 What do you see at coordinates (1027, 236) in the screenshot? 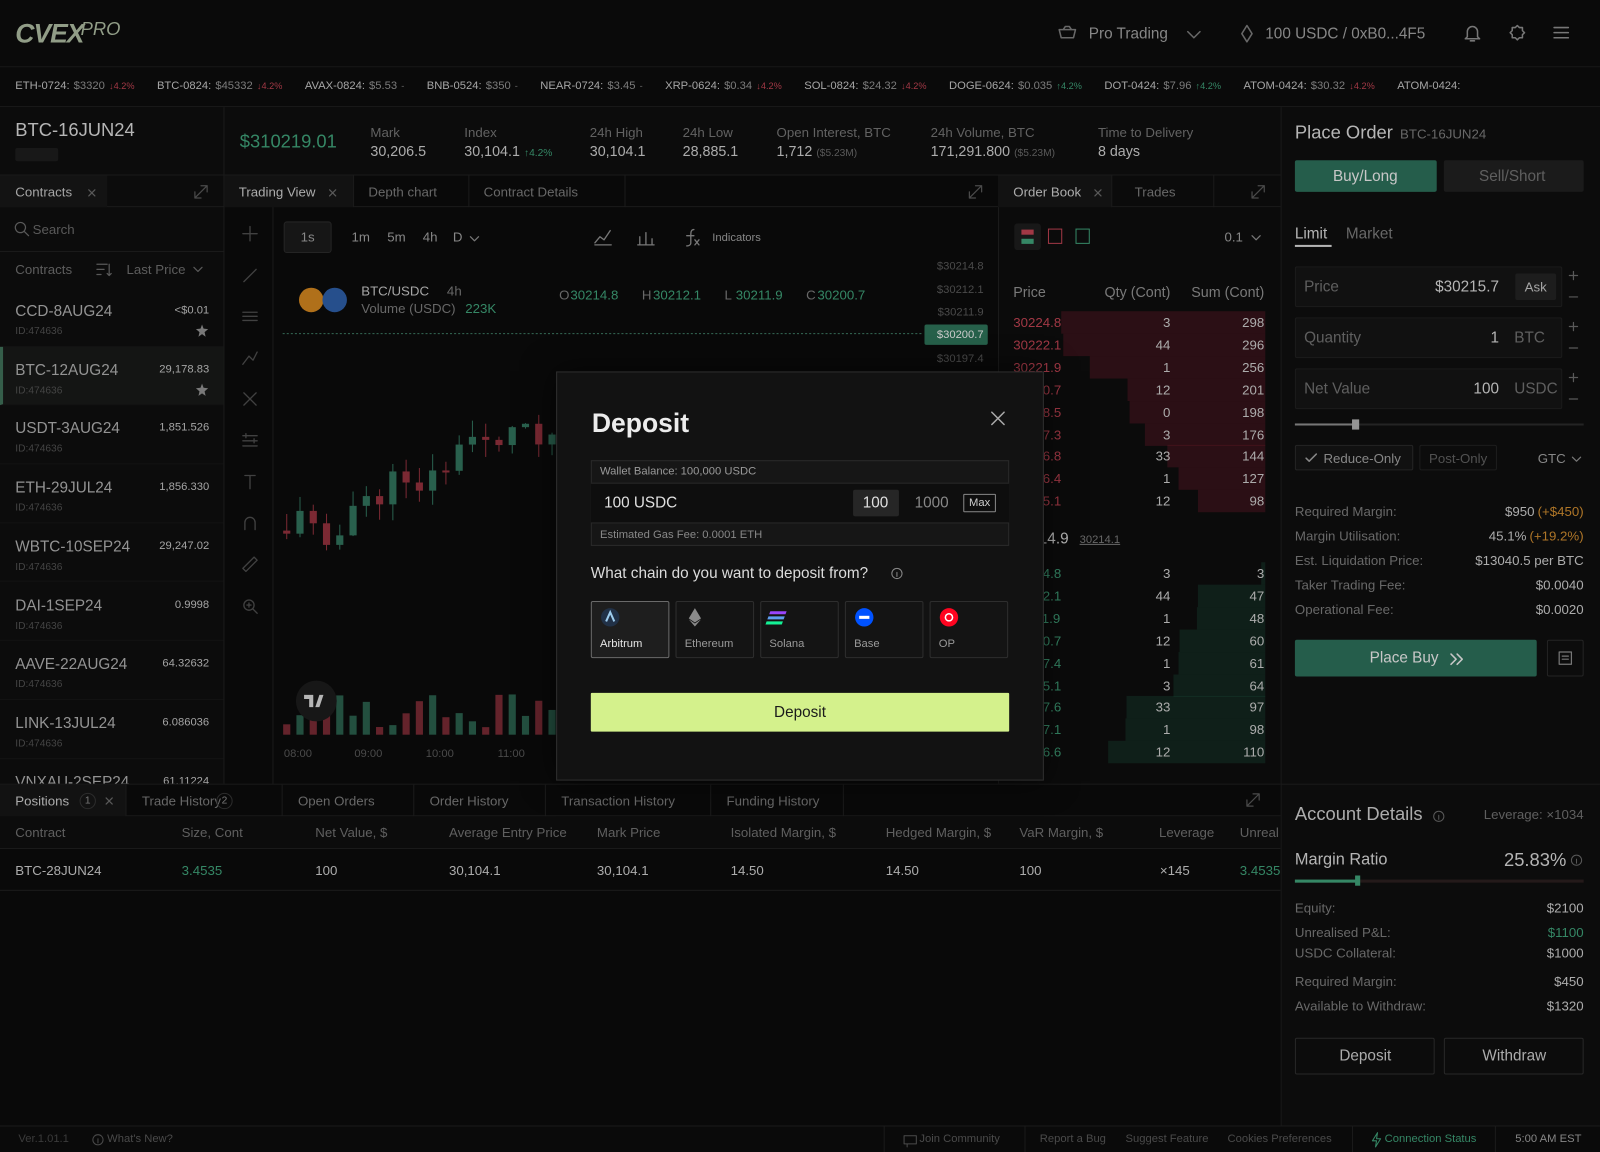
I see `ob-view-both` at bounding box center [1027, 236].